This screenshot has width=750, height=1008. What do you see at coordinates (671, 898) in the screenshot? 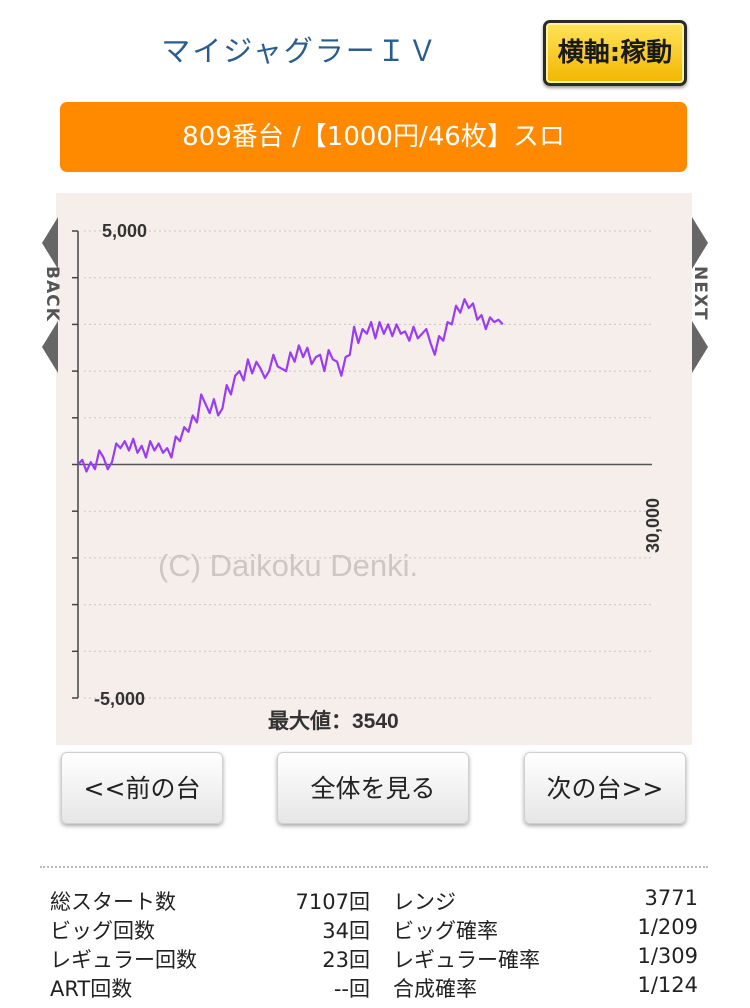
I see `stat-value: 3771` at bounding box center [671, 898].